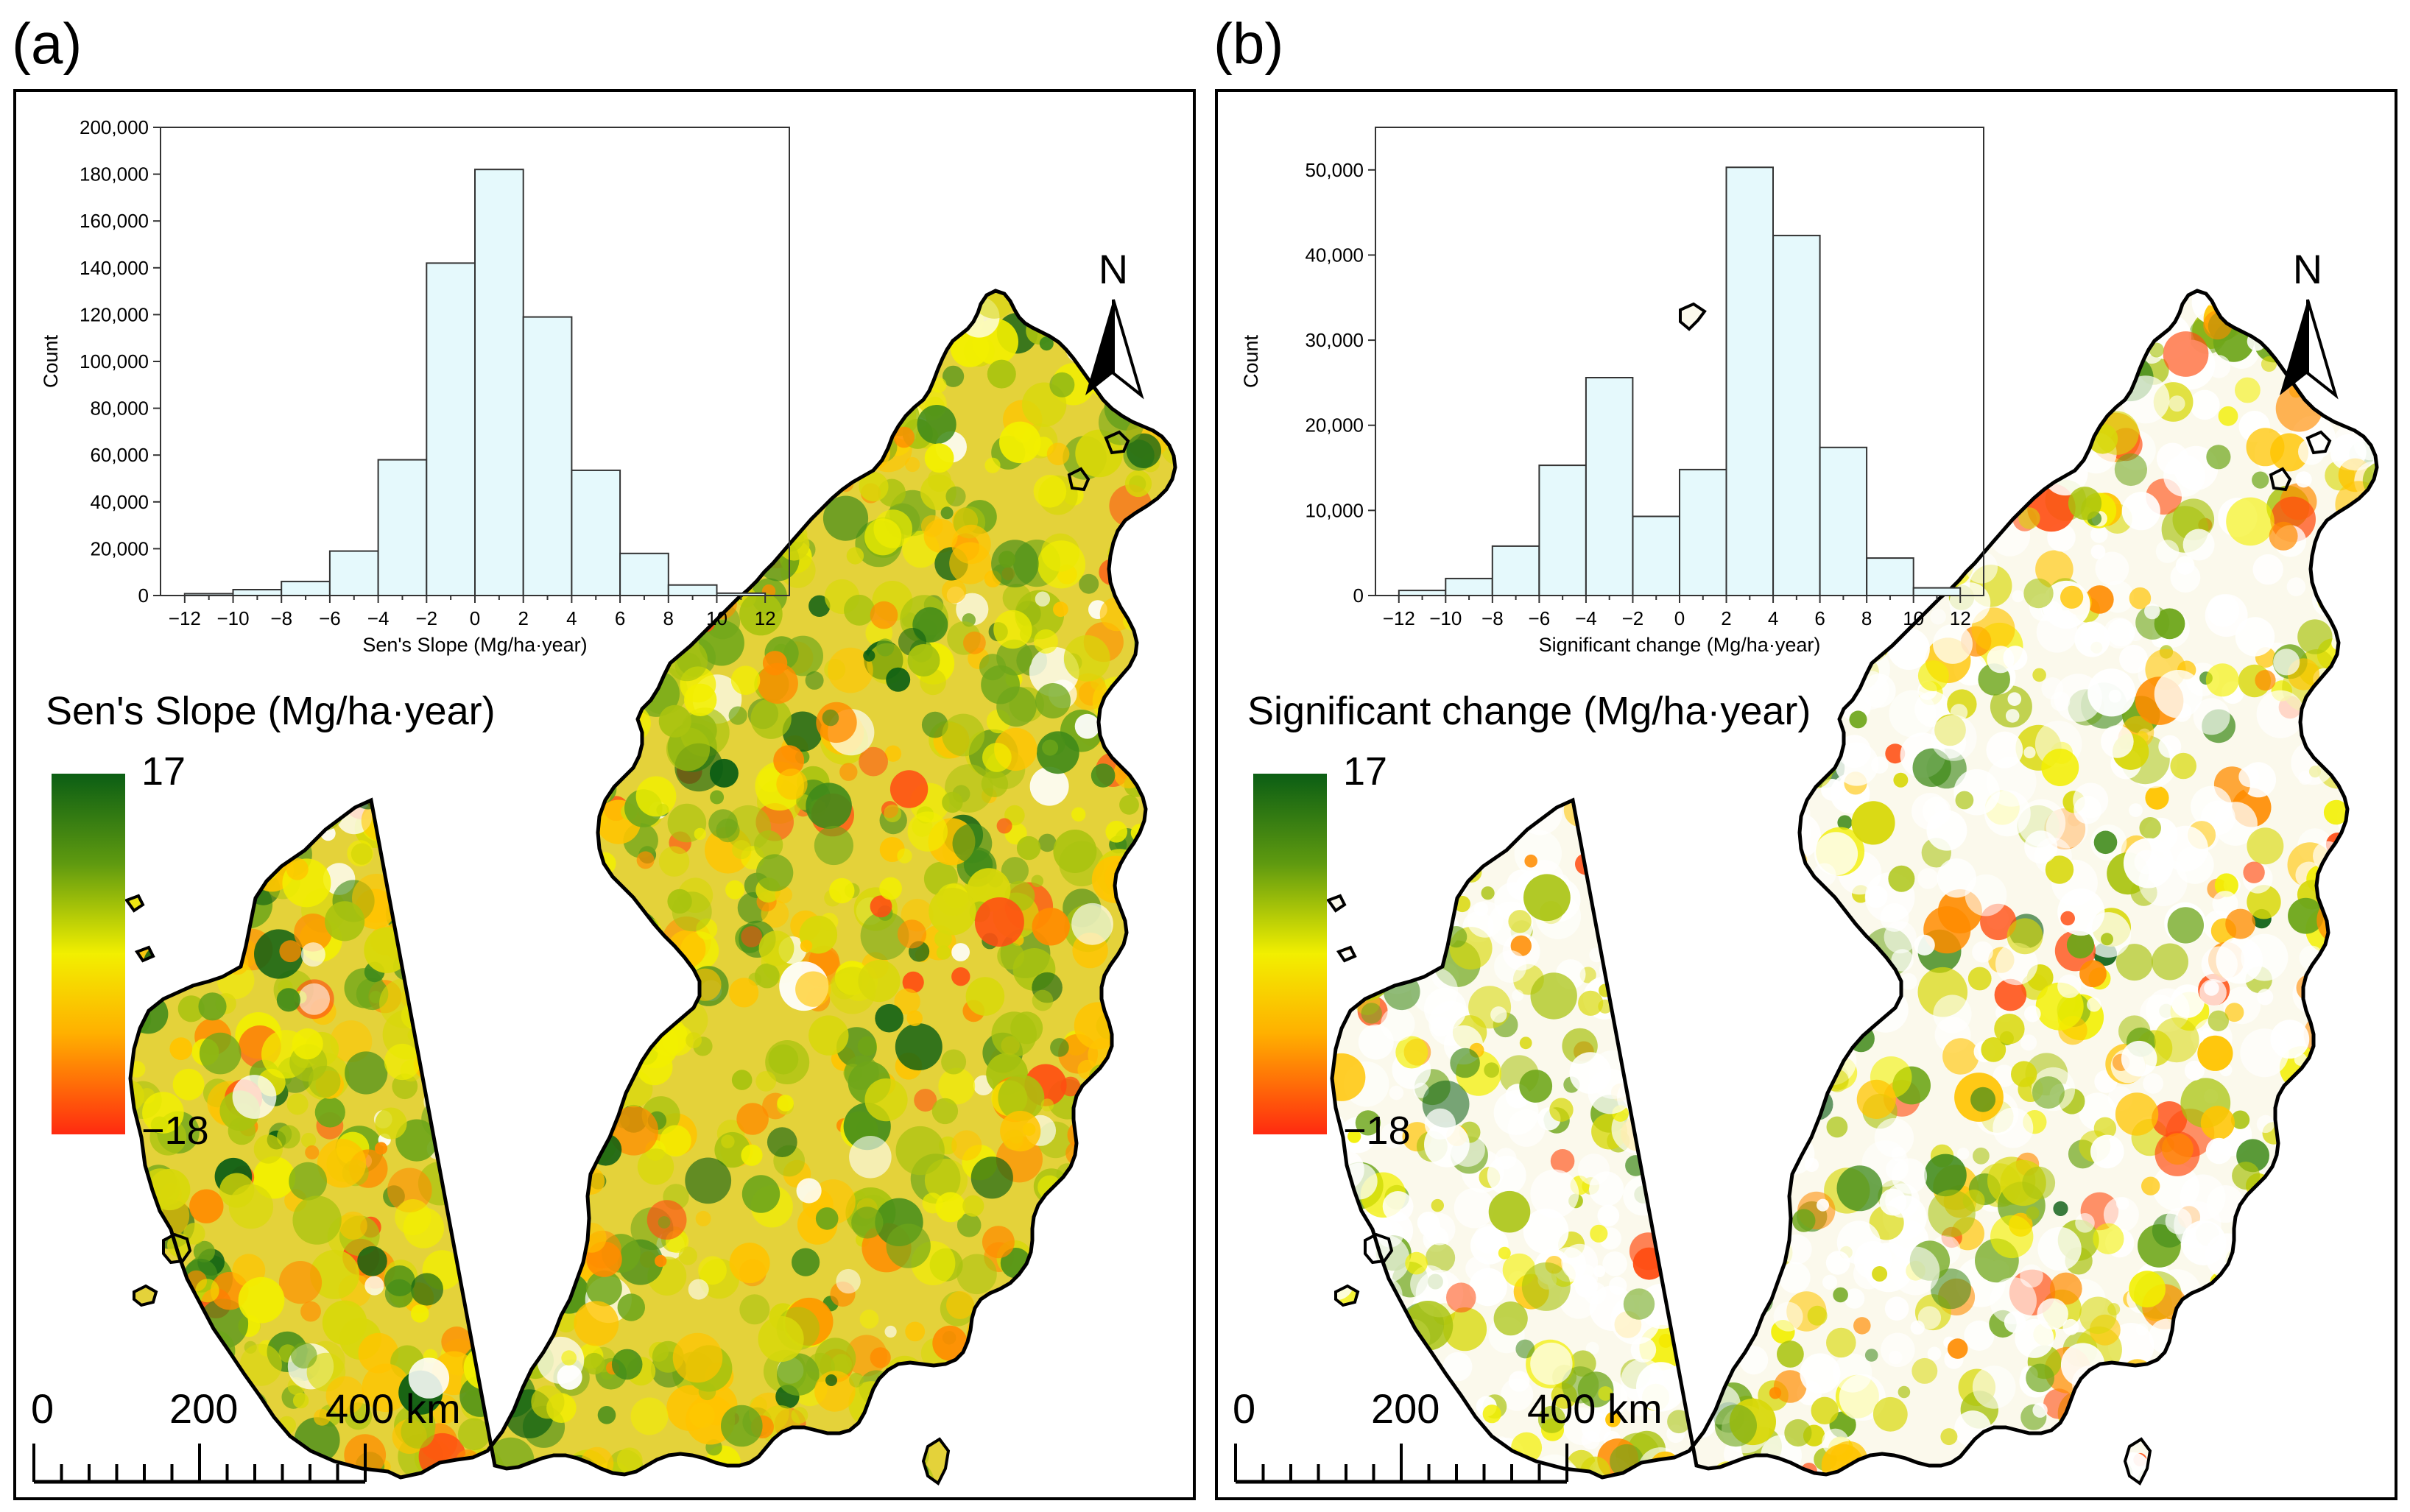 This screenshot has height=1512, width=2410. I want to click on y-tick-label: 80,000, so click(120, 409).